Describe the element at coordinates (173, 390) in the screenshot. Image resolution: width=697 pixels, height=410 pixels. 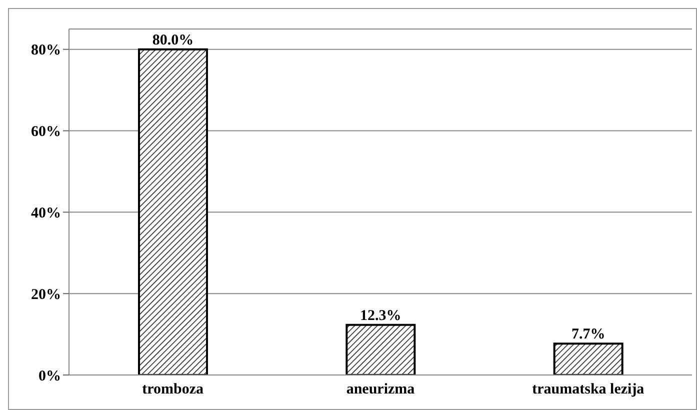
I see `x-tick-label: tromboza` at that location.